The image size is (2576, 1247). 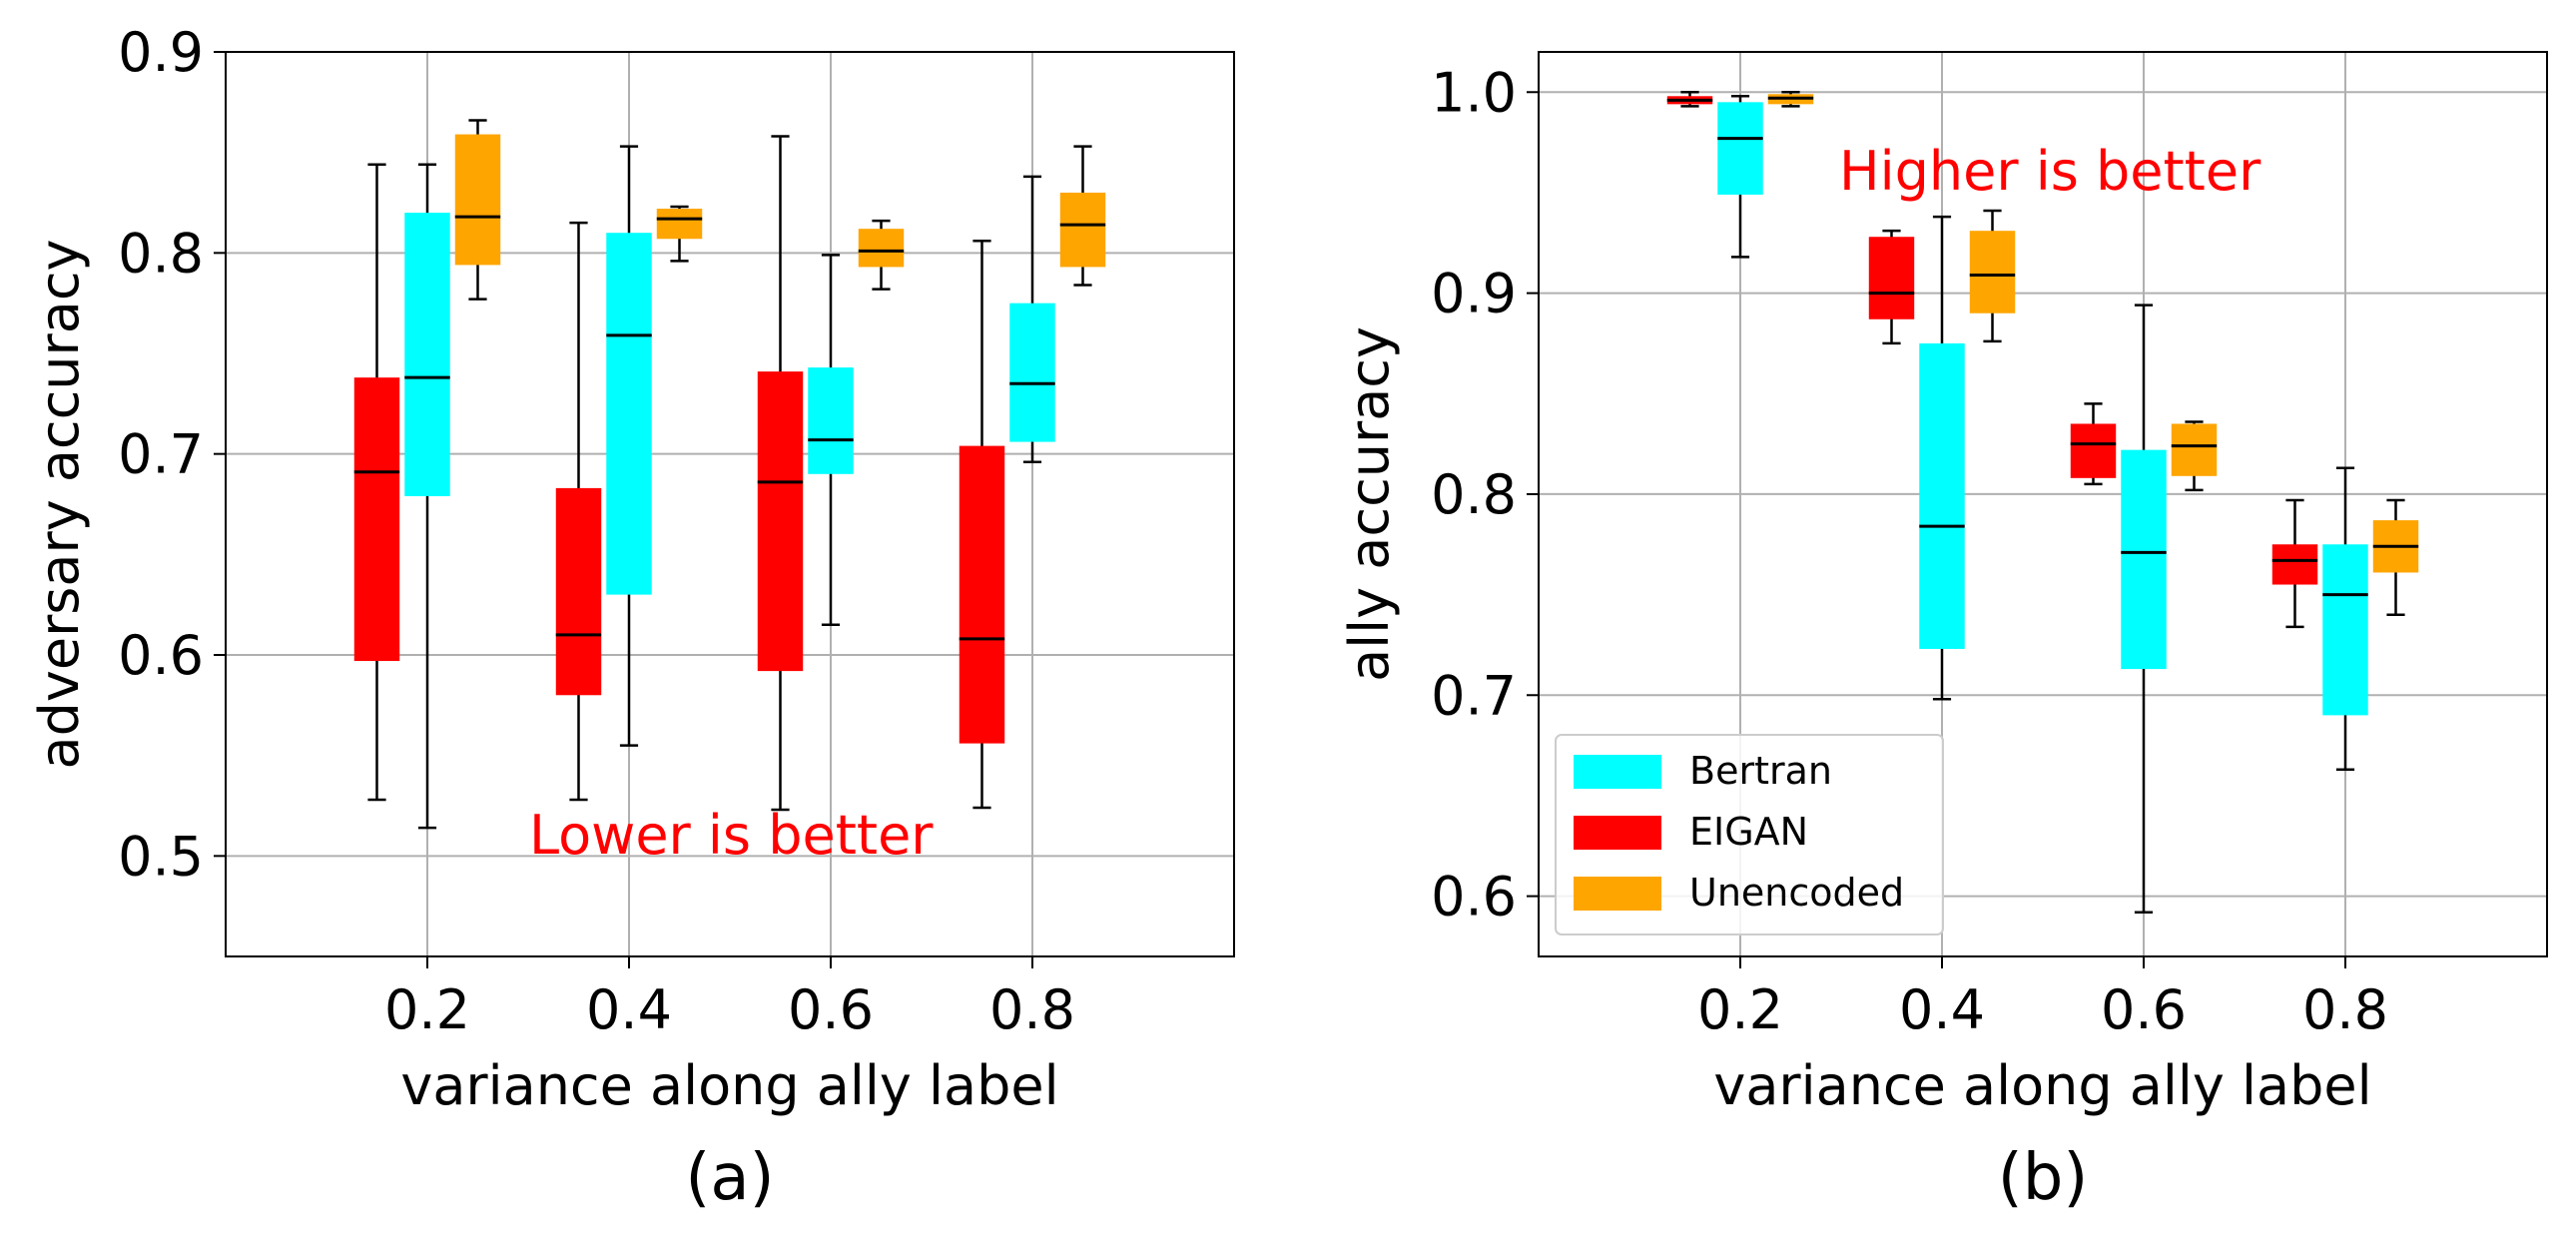 I want to click on panel-b-label: (b), so click(x=2043, y=1178).